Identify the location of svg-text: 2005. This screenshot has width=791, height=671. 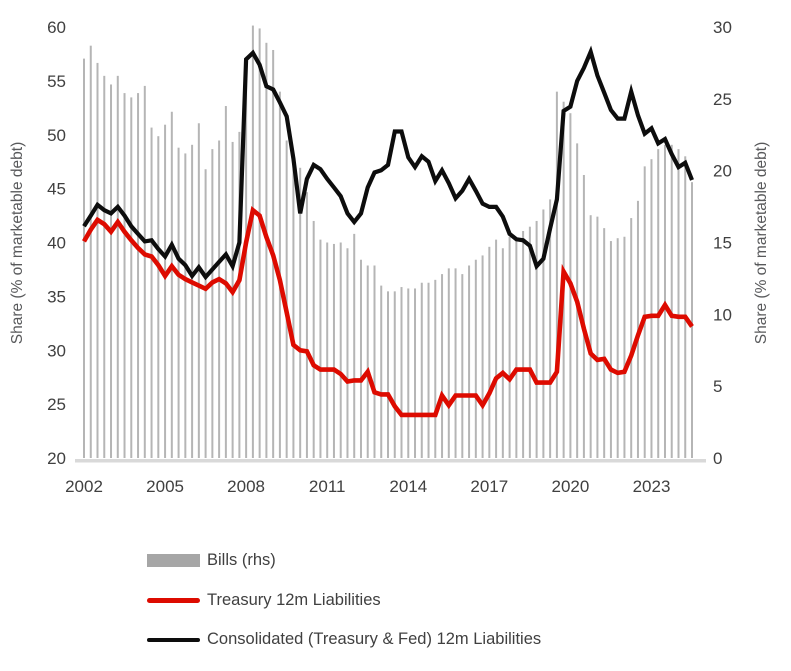
(165, 486).